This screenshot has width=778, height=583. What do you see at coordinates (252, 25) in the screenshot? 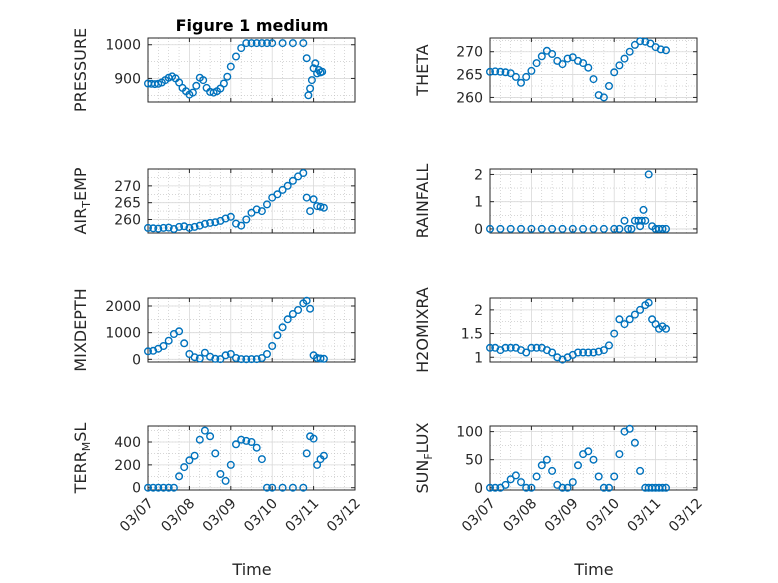
I see `figure-title: Figure 1 medium` at bounding box center [252, 25].